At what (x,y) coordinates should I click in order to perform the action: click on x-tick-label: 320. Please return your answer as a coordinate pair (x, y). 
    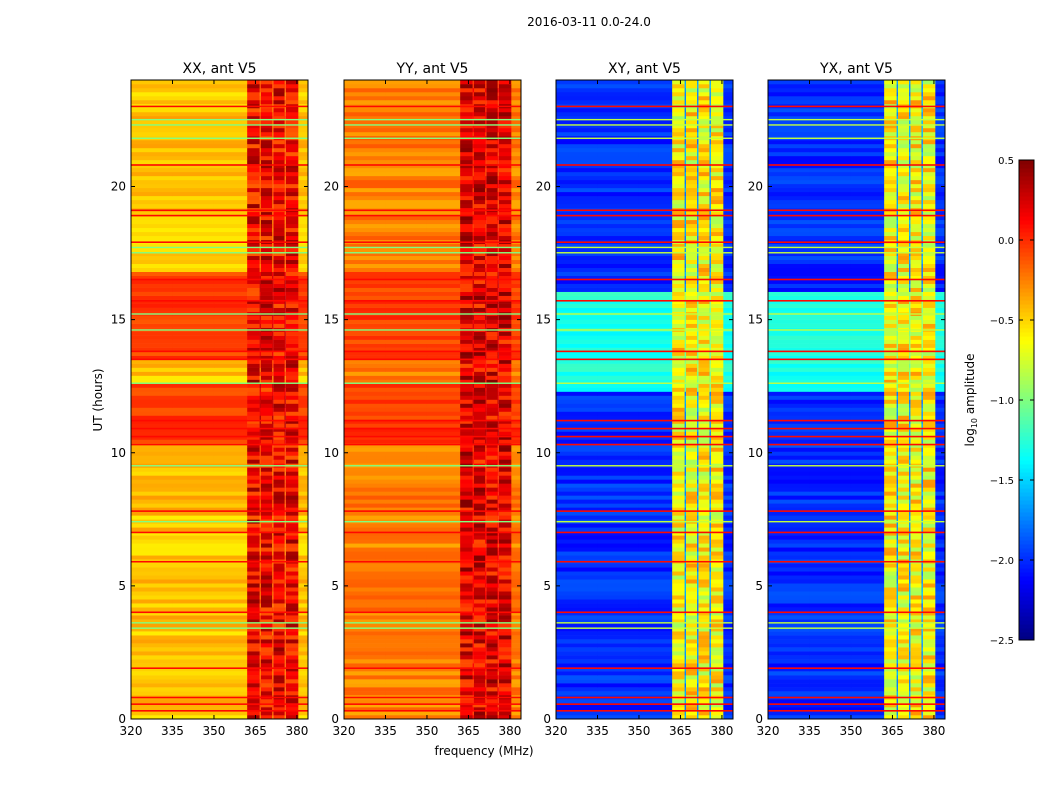
    Looking at the image, I should click on (131, 731).